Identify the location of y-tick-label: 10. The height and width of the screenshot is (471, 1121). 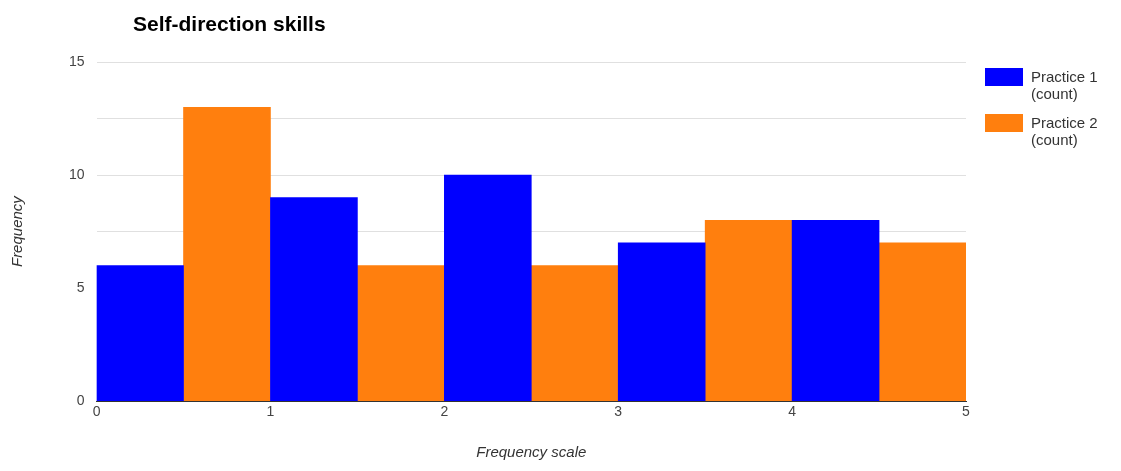
(76, 173).